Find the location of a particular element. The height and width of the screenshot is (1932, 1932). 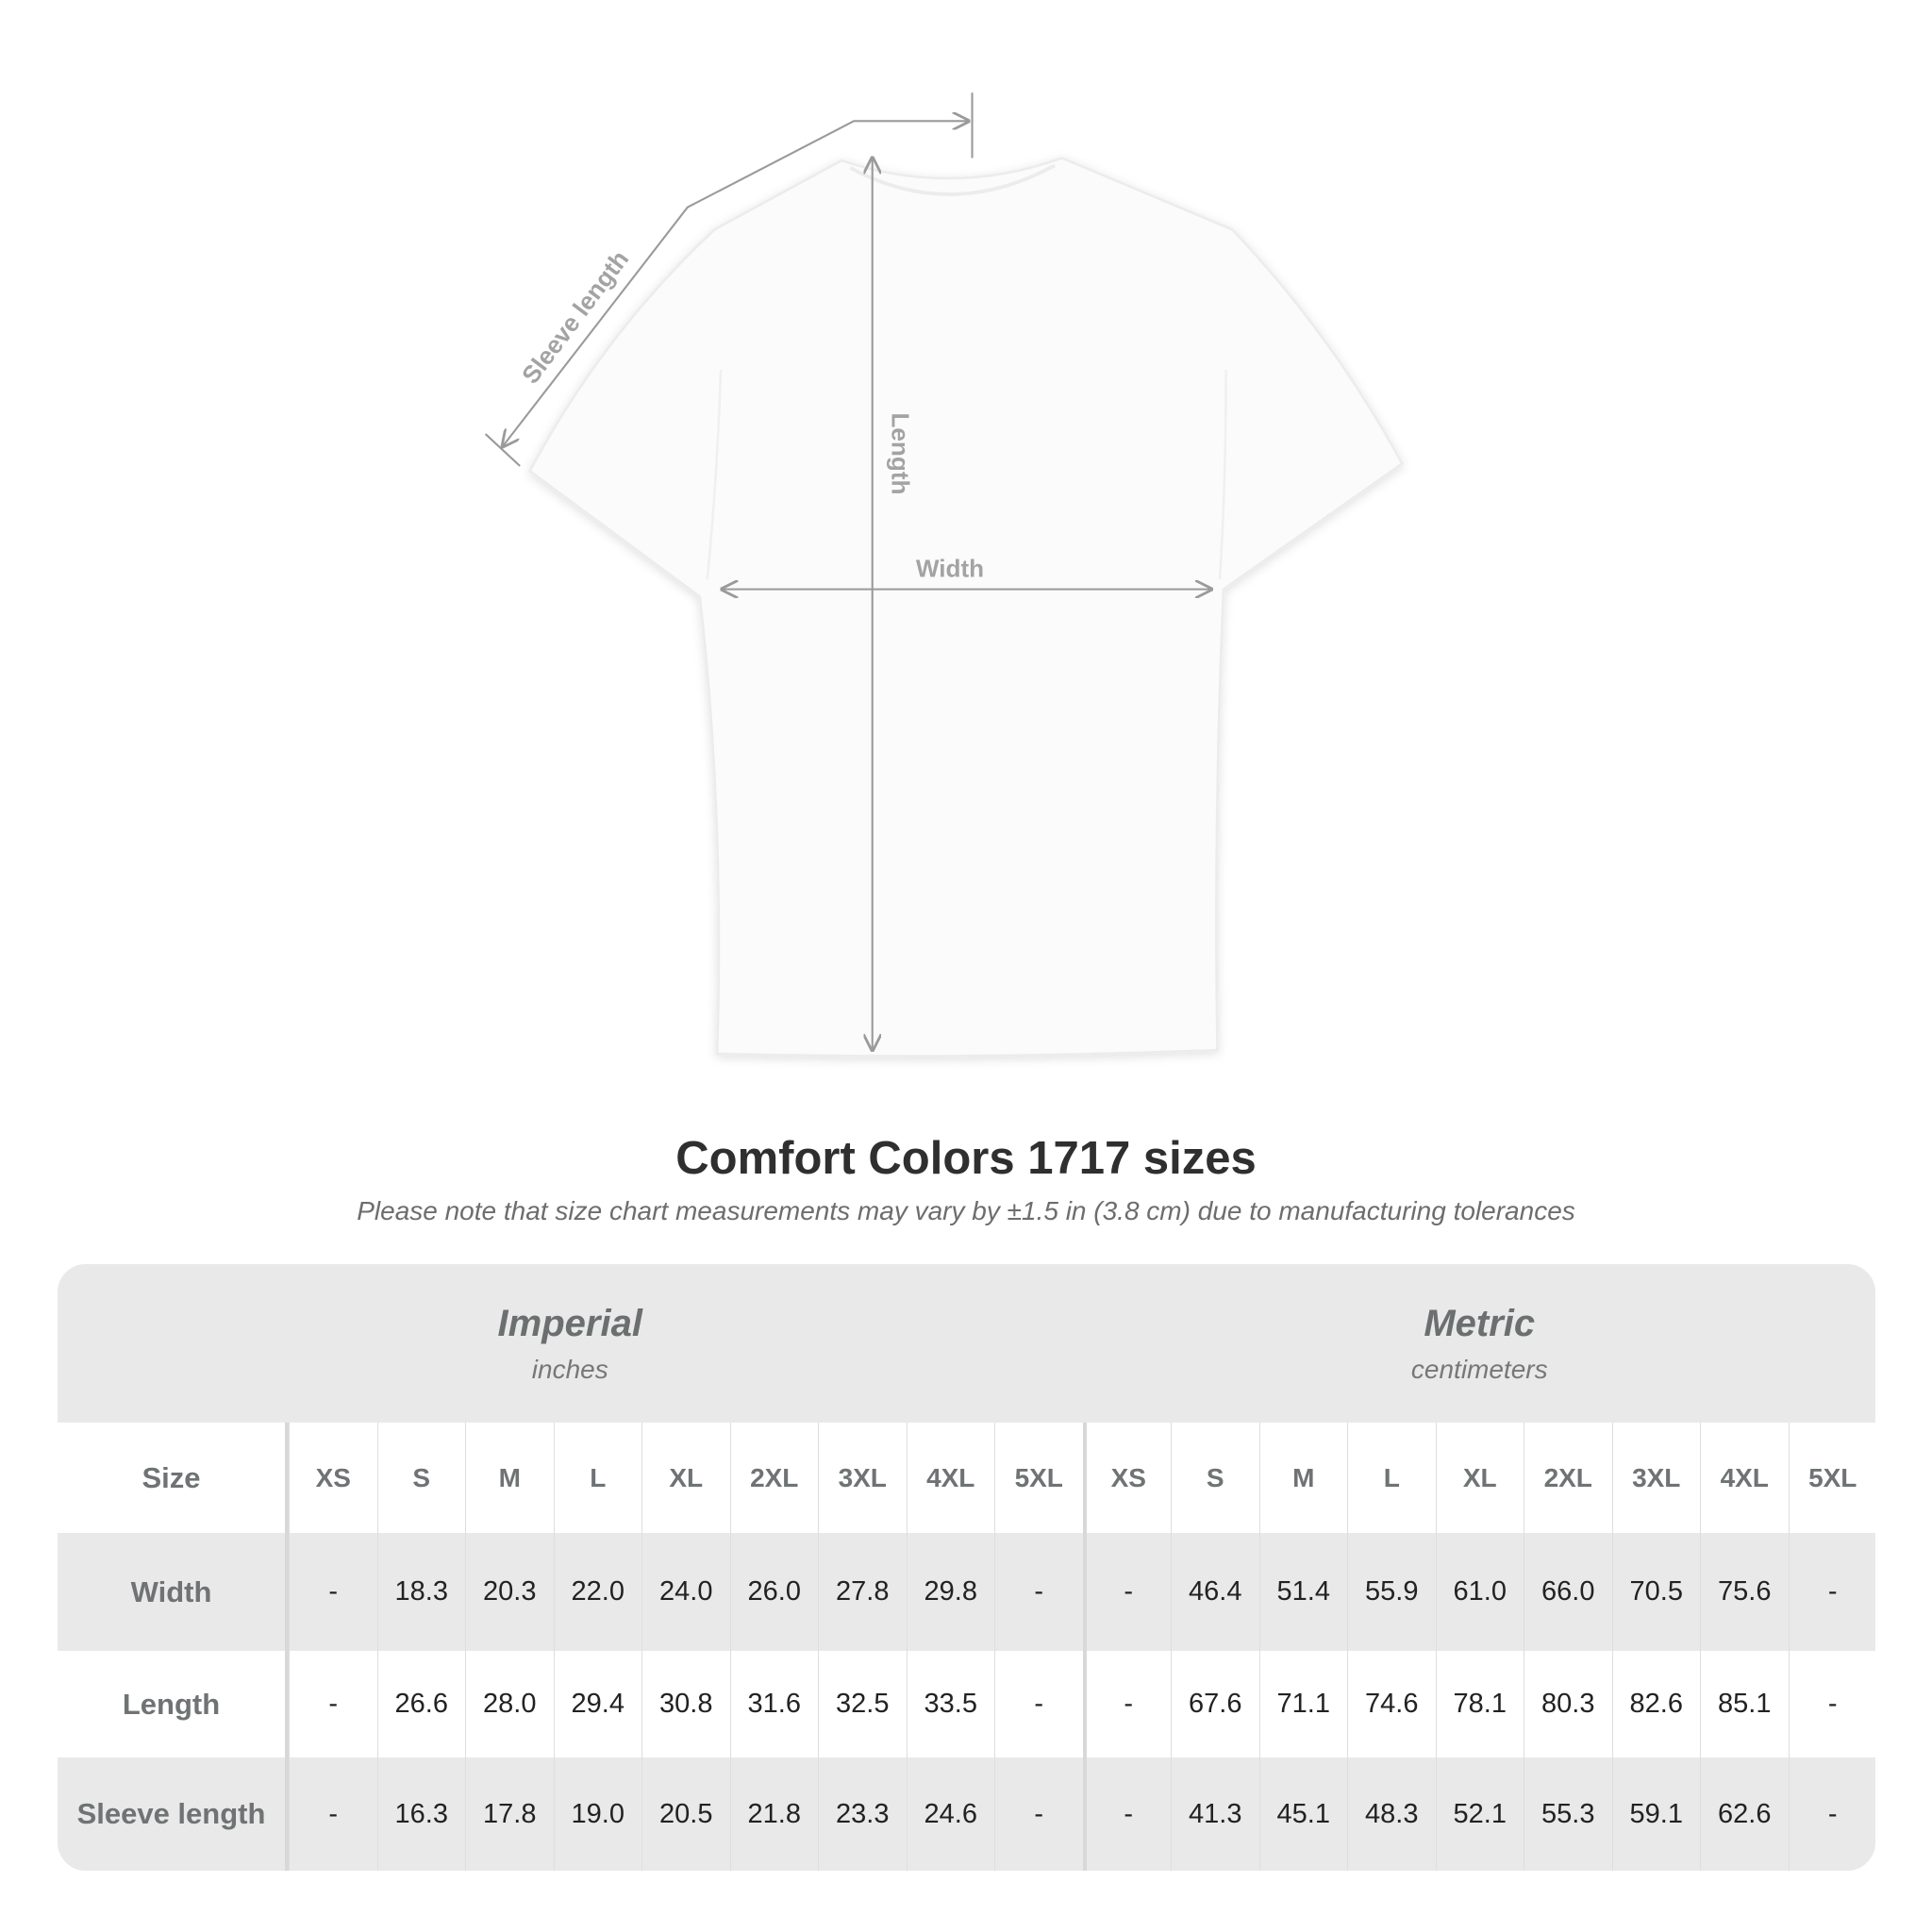

metric-value-cell: 46.4 is located at coordinates (1215, 1592).